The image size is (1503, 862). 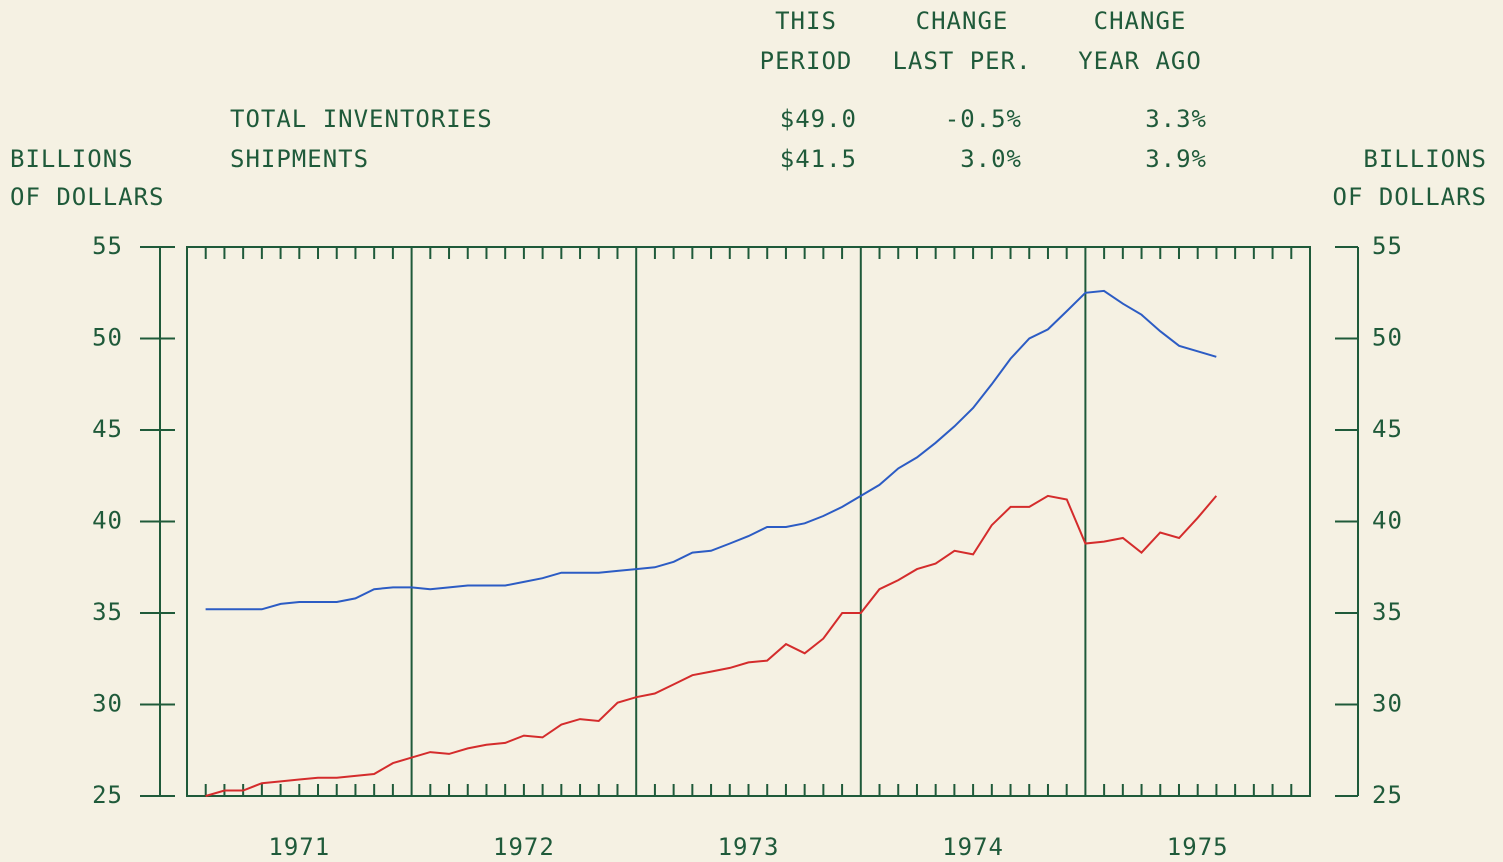 What do you see at coordinates (107, 795) in the screenshot?
I see `y-tick-label: 25` at bounding box center [107, 795].